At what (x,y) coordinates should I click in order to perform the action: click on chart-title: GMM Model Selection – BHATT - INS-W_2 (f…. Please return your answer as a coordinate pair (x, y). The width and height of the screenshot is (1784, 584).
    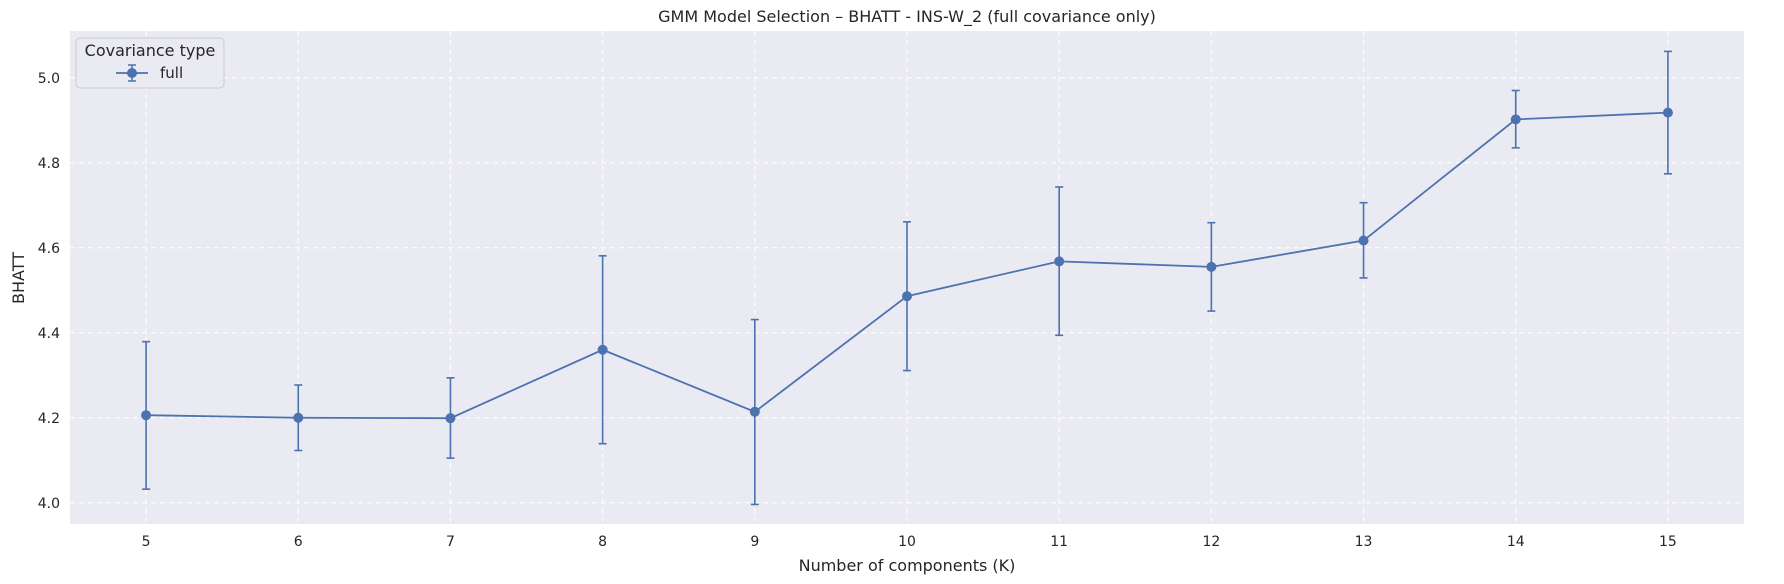
    Looking at the image, I should click on (907, 17).